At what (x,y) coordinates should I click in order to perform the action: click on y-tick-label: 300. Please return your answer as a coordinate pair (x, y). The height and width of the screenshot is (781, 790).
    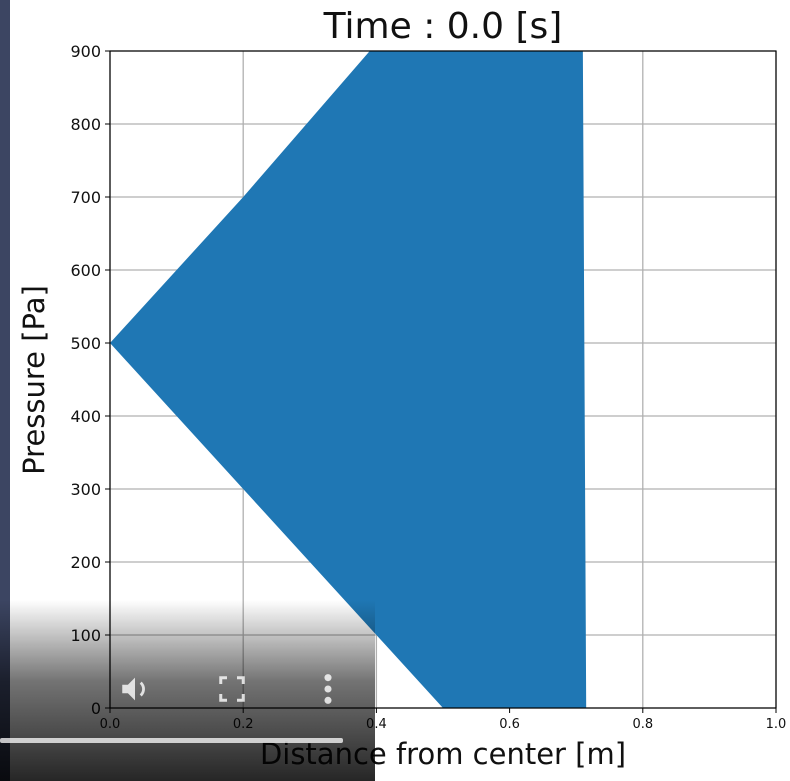
    Looking at the image, I should click on (85, 489).